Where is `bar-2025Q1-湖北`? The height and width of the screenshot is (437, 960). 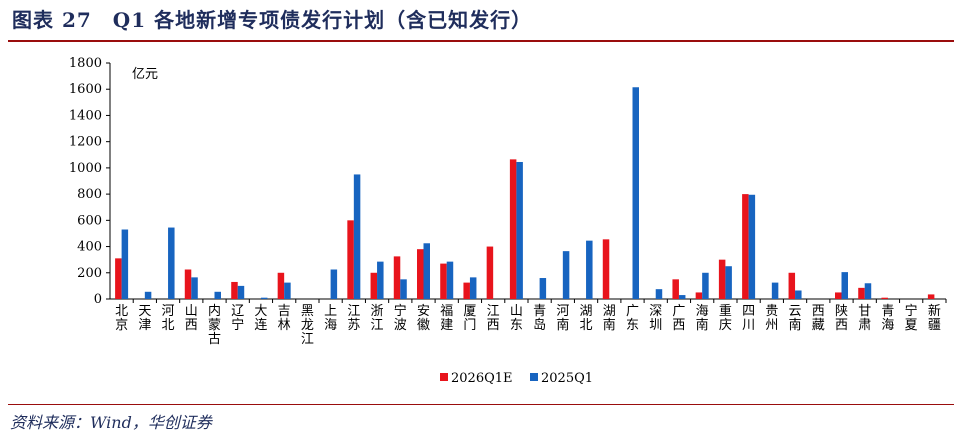
bar-2025Q1-湖北 is located at coordinates (589, 269).